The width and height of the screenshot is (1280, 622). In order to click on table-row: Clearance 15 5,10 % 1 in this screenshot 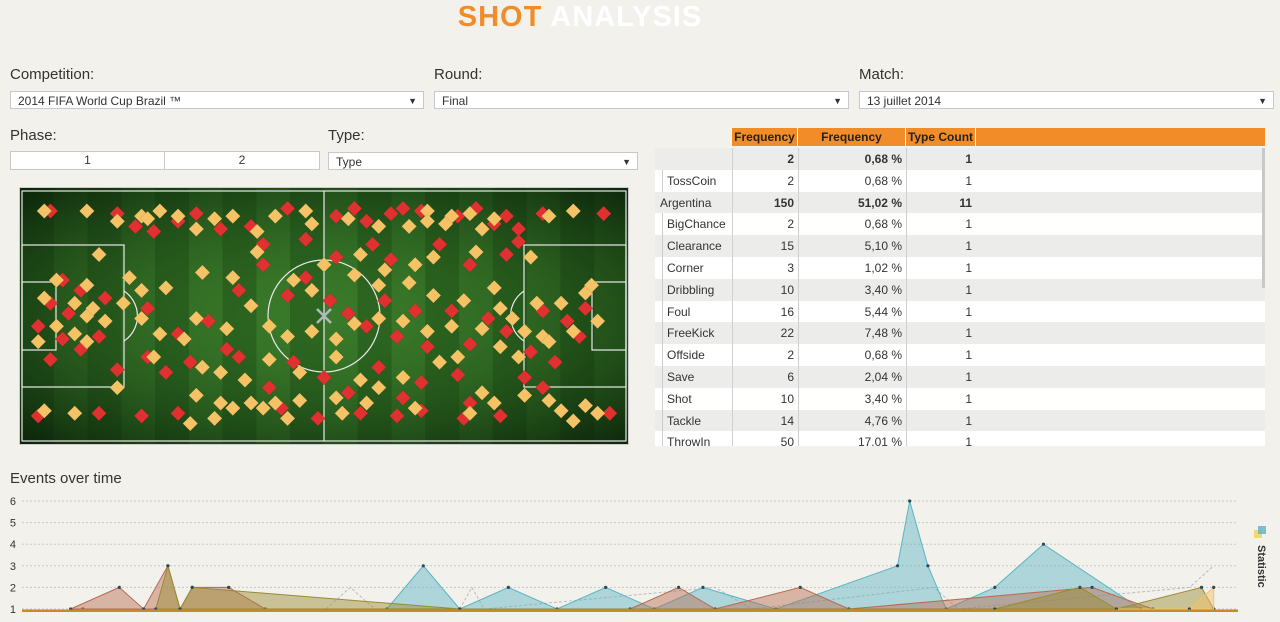, I will do `click(960, 246)`.